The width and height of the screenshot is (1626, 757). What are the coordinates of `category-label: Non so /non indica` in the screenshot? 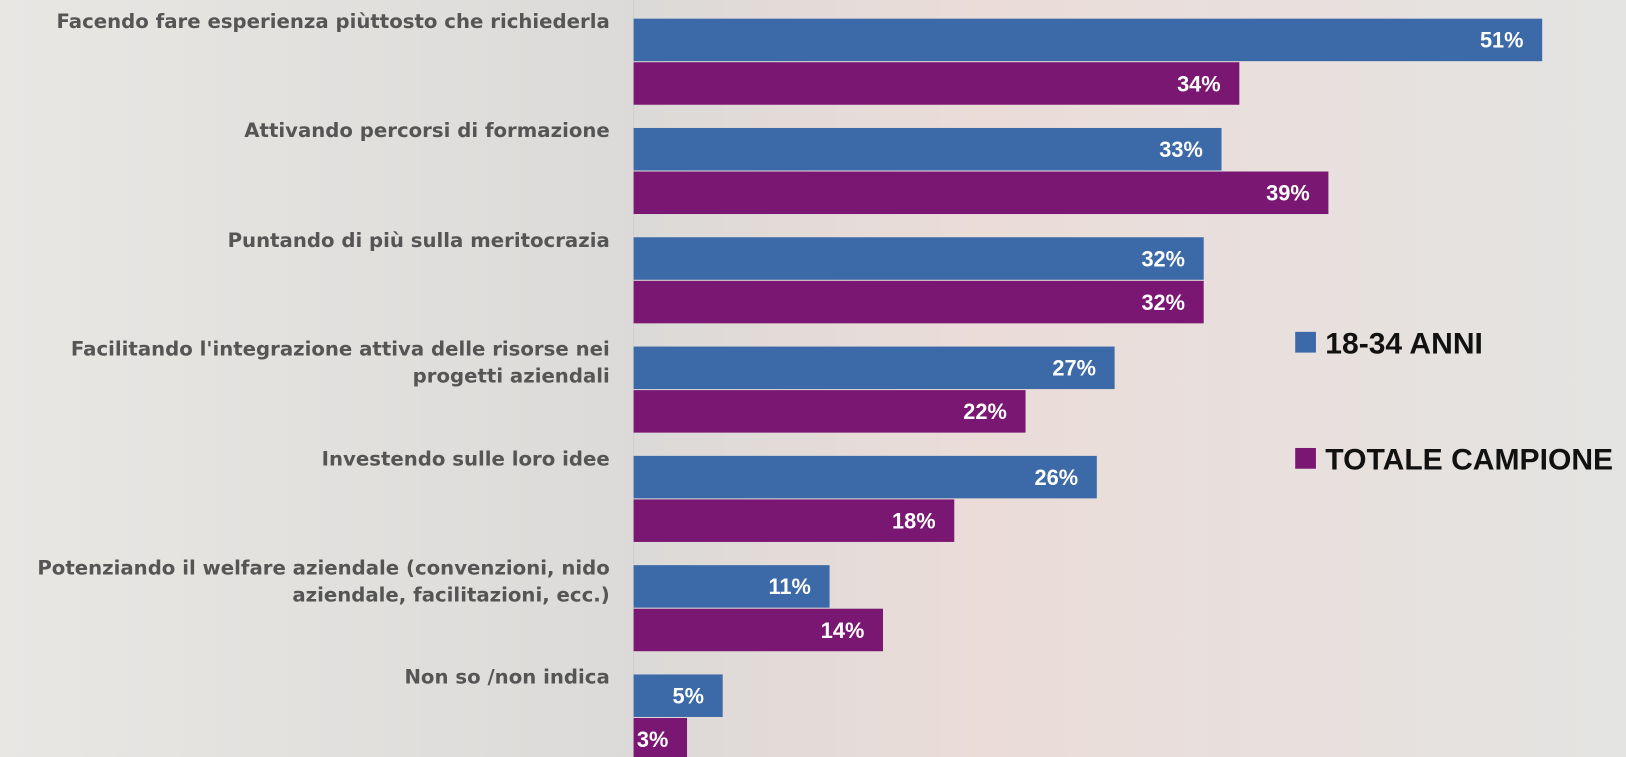 It's located at (507, 677).